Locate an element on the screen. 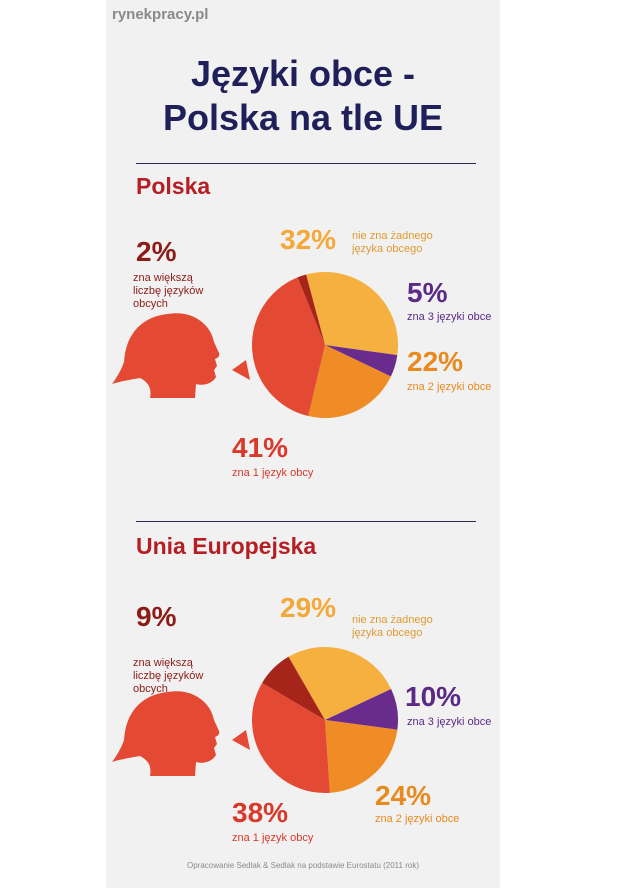  page-title: Języki obce - Polska na tle UE is located at coordinates (303, 96).